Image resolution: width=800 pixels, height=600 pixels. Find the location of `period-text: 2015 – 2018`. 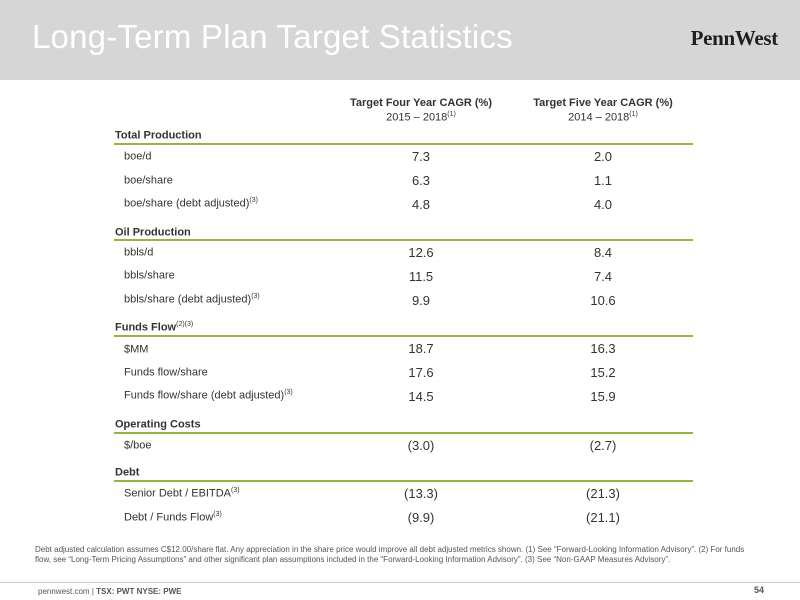

period-text: 2015 – 2018 is located at coordinates (417, 117).